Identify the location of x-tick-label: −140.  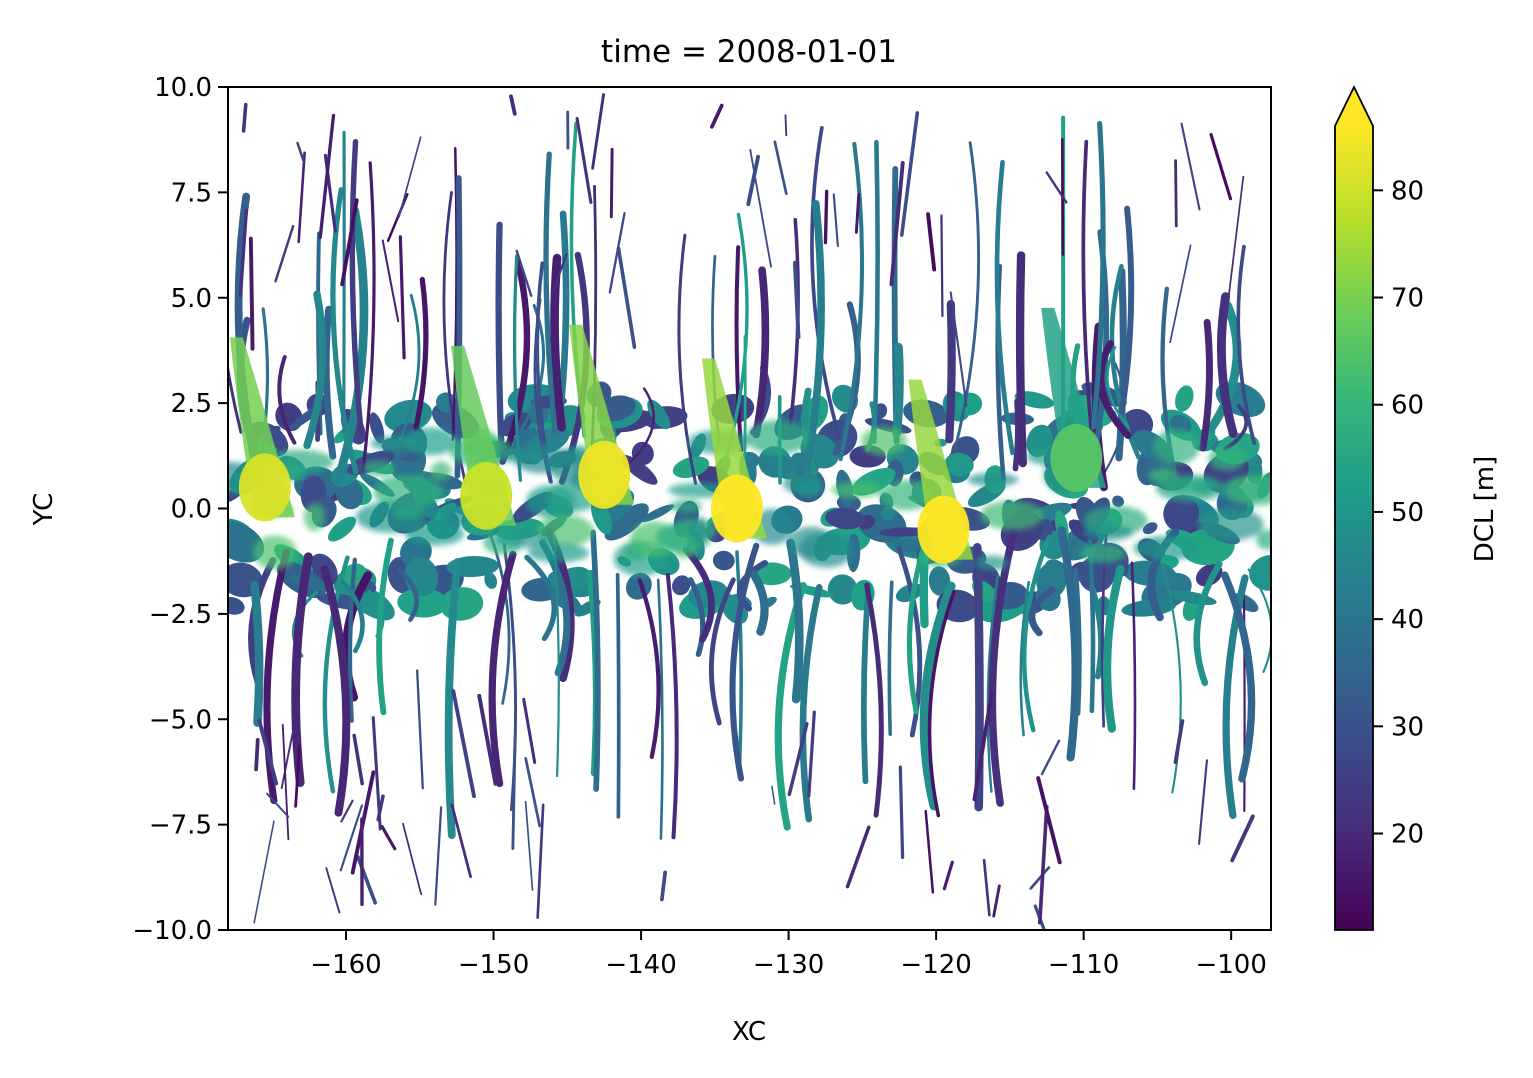
(640, 965).